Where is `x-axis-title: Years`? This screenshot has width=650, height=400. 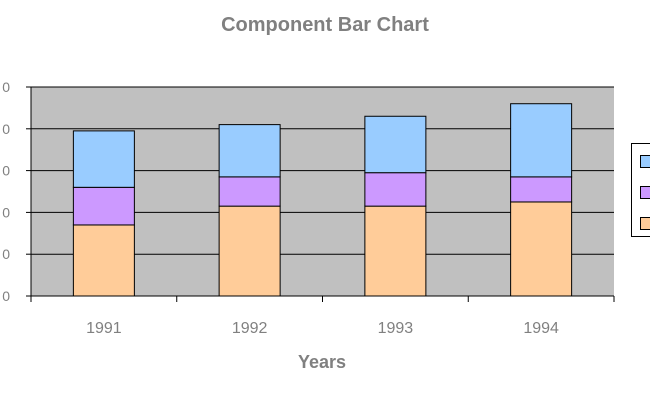
x-axis-title: Years is located at coordinates (322, 362).